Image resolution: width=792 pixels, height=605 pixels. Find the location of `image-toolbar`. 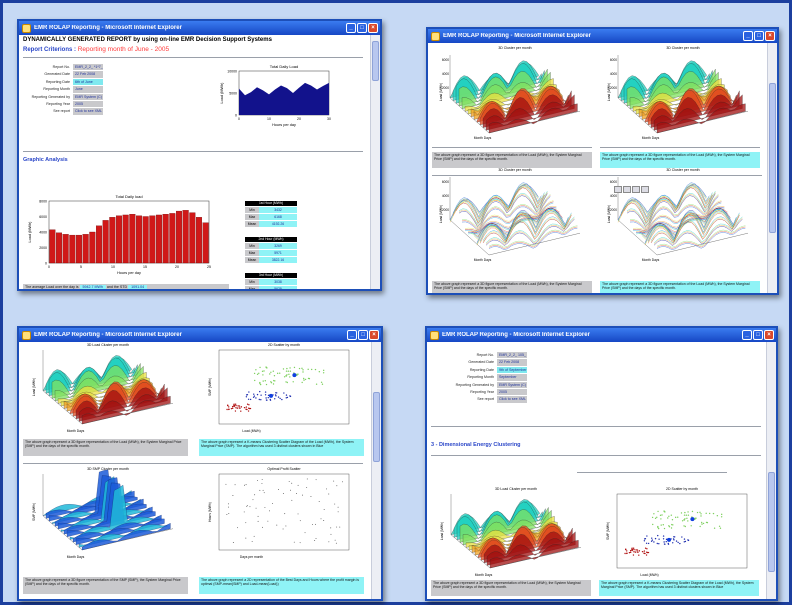

image-toolbar is located at coordinates (632, 189).